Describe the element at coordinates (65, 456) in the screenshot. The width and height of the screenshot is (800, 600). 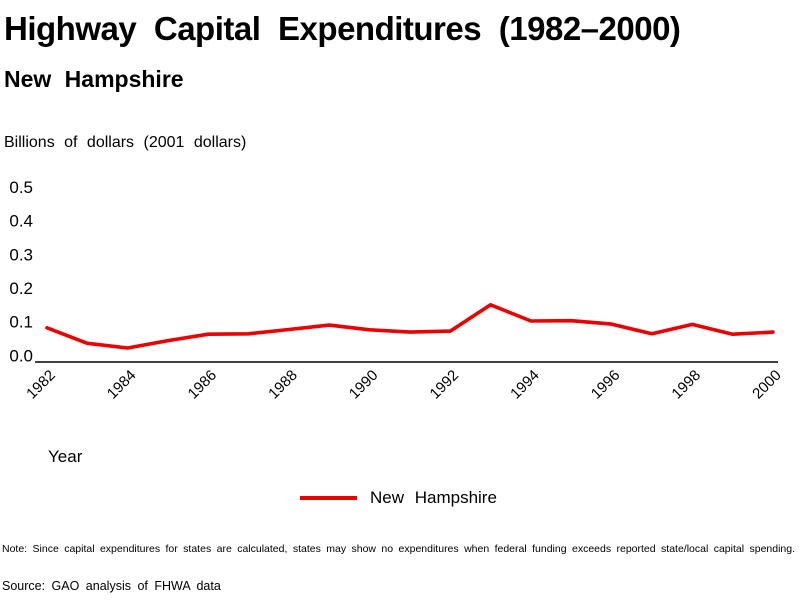
I see `x-axis-label: Year` at that location.